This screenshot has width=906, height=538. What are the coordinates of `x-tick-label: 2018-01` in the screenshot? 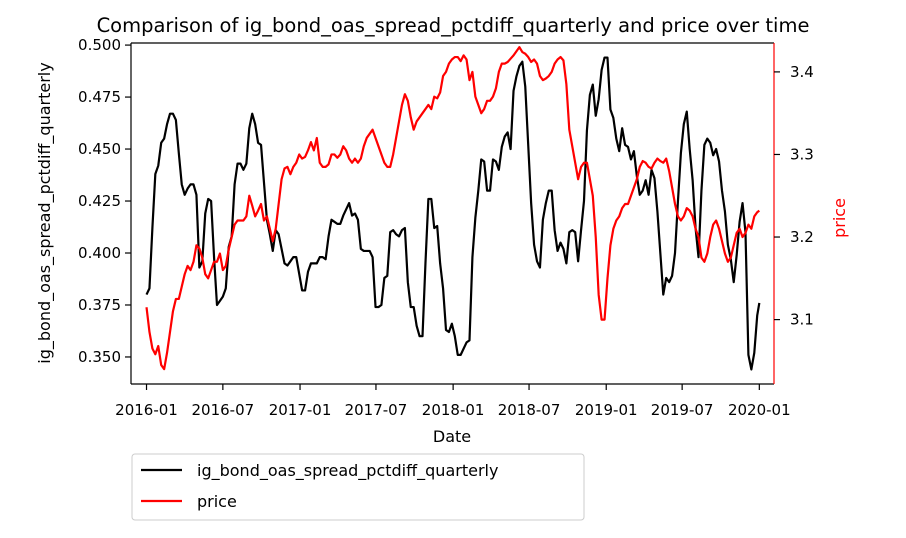 It's located at (453, 410).